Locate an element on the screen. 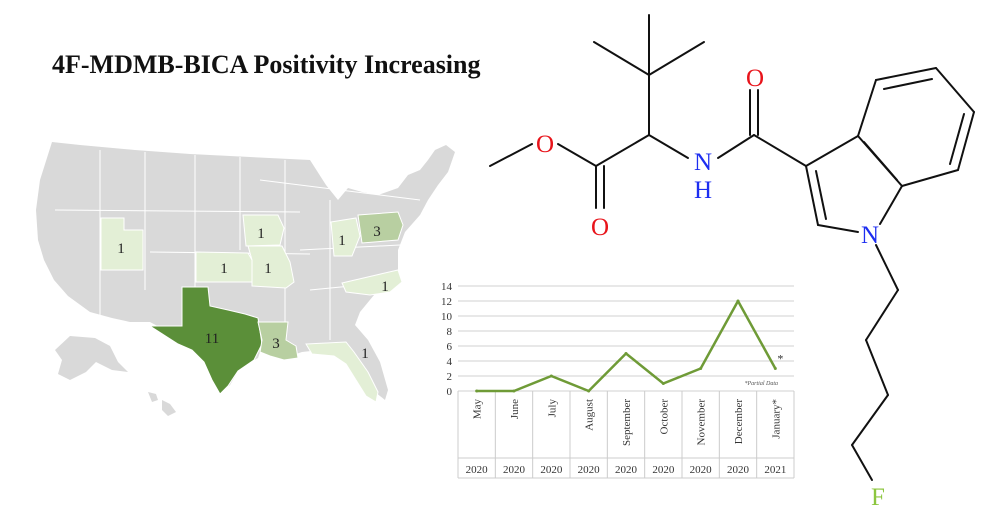 This screenshot has width=1000, height=528. y-tick-label: 4 is located at coordinates (450, 362).